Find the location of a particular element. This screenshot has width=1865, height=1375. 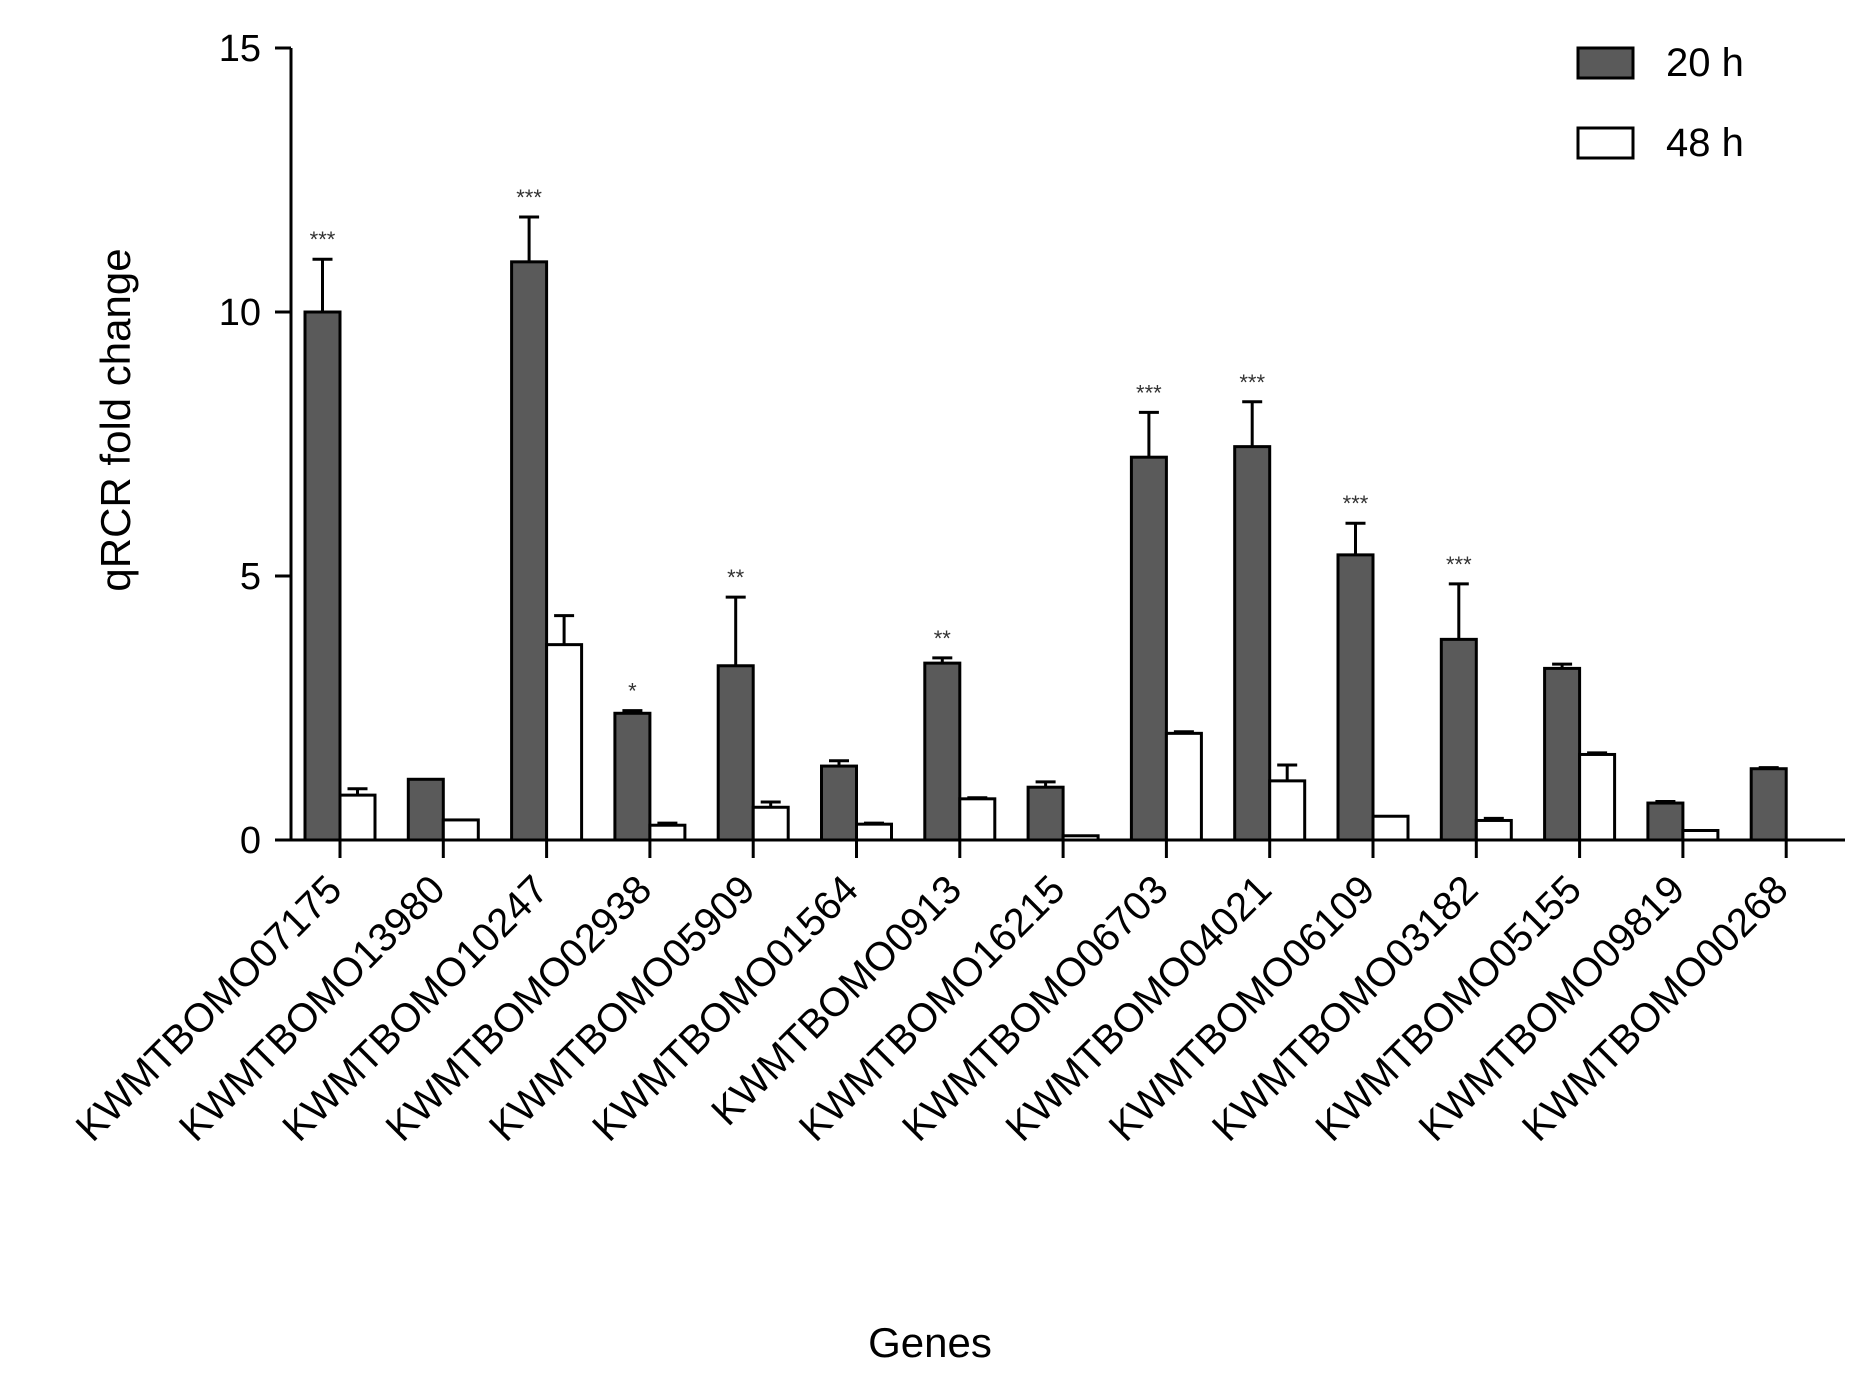

x-axis is located at coordinates (1068, 848).